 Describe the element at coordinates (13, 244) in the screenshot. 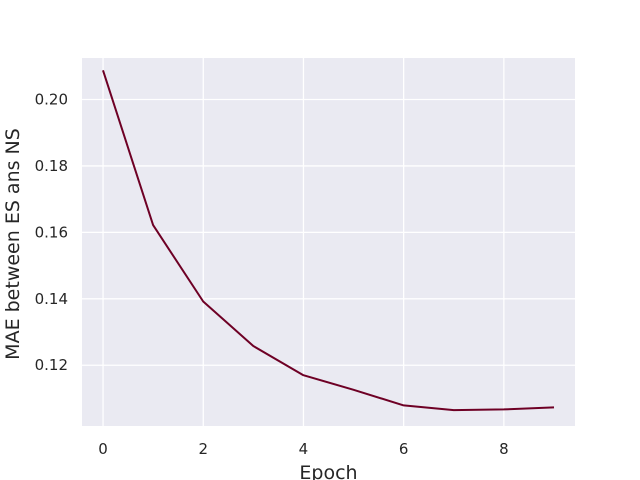

I see `y-axis-label: MAE between ES ans NS` at that location.